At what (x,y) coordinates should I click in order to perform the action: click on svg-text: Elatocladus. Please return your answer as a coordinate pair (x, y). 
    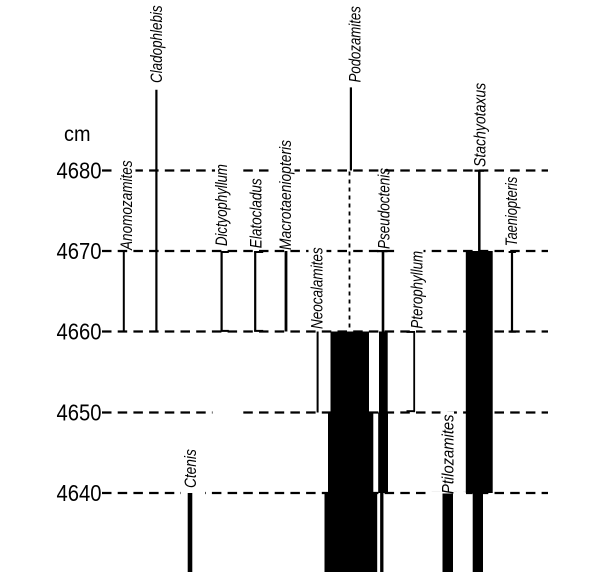
    Looking at the image, I should click on (256, 213).